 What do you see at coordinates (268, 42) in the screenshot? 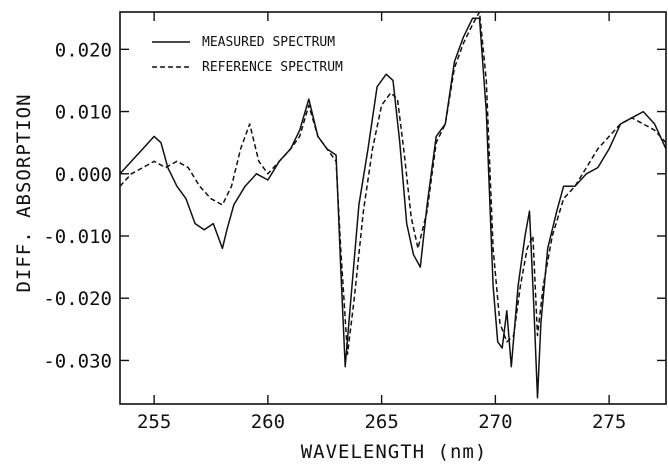
I see `legend-label-measured: MEASURED SPECTRUM` at bounding box center [268, 42].